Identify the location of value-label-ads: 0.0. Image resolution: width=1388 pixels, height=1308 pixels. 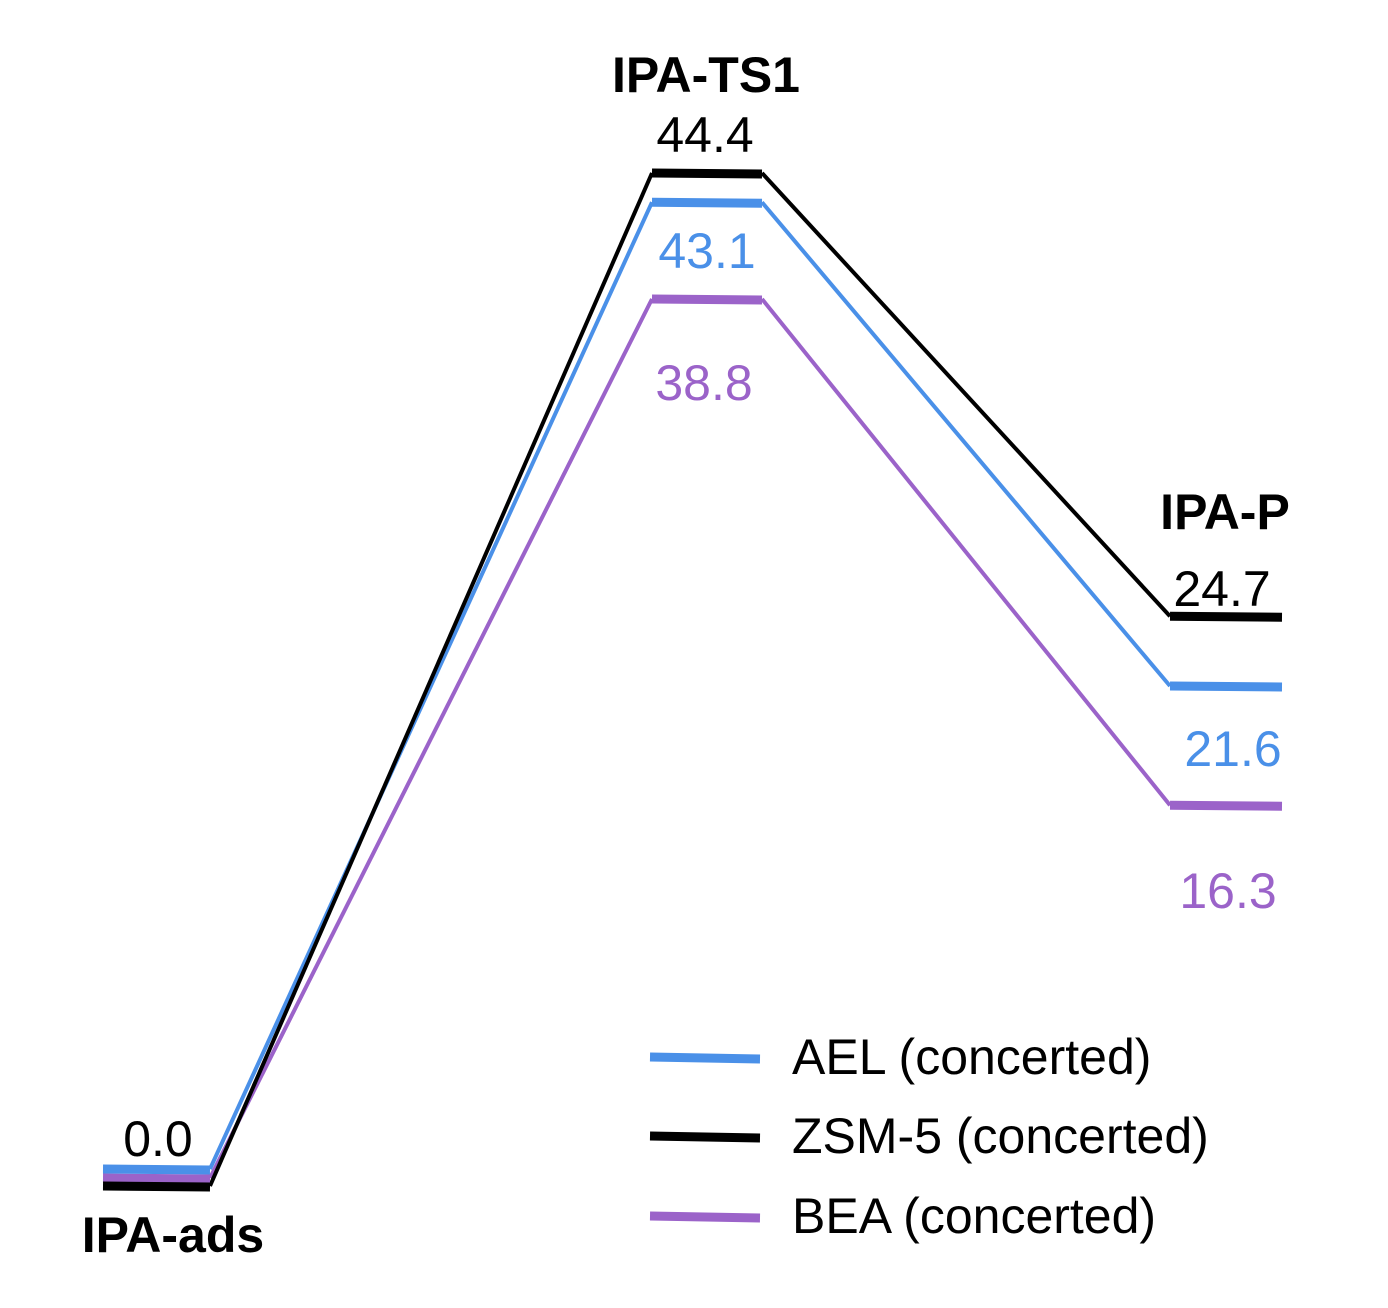
(158, 1139).